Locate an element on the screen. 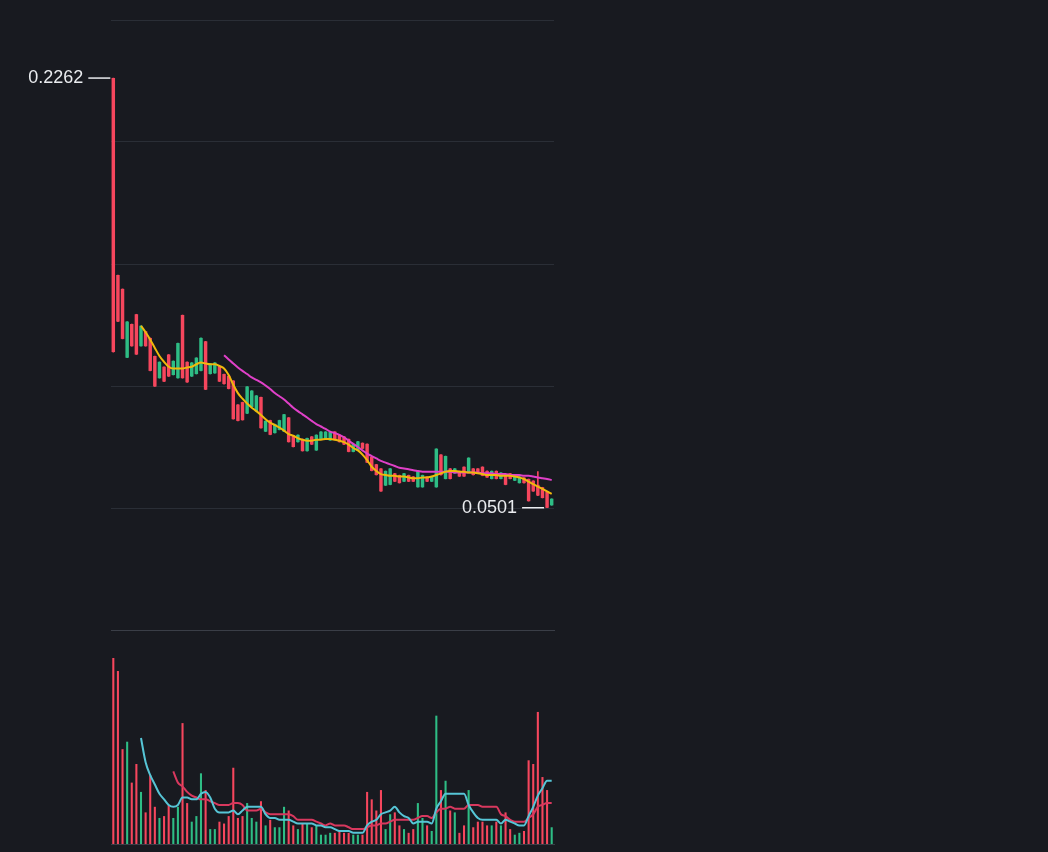  text: 0.2262 is located at coordinates (56, 77).